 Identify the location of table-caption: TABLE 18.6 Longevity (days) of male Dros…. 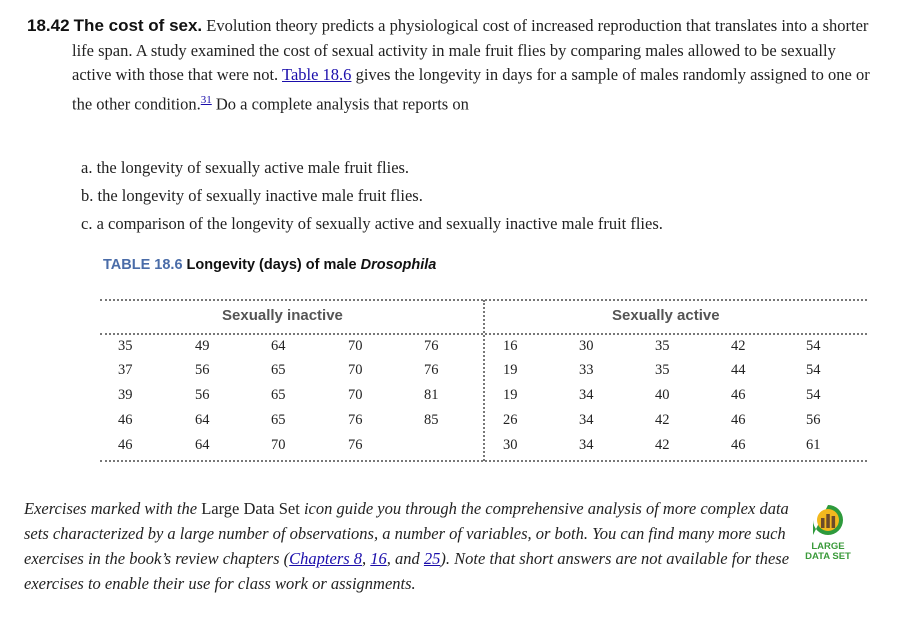
(269, 265).